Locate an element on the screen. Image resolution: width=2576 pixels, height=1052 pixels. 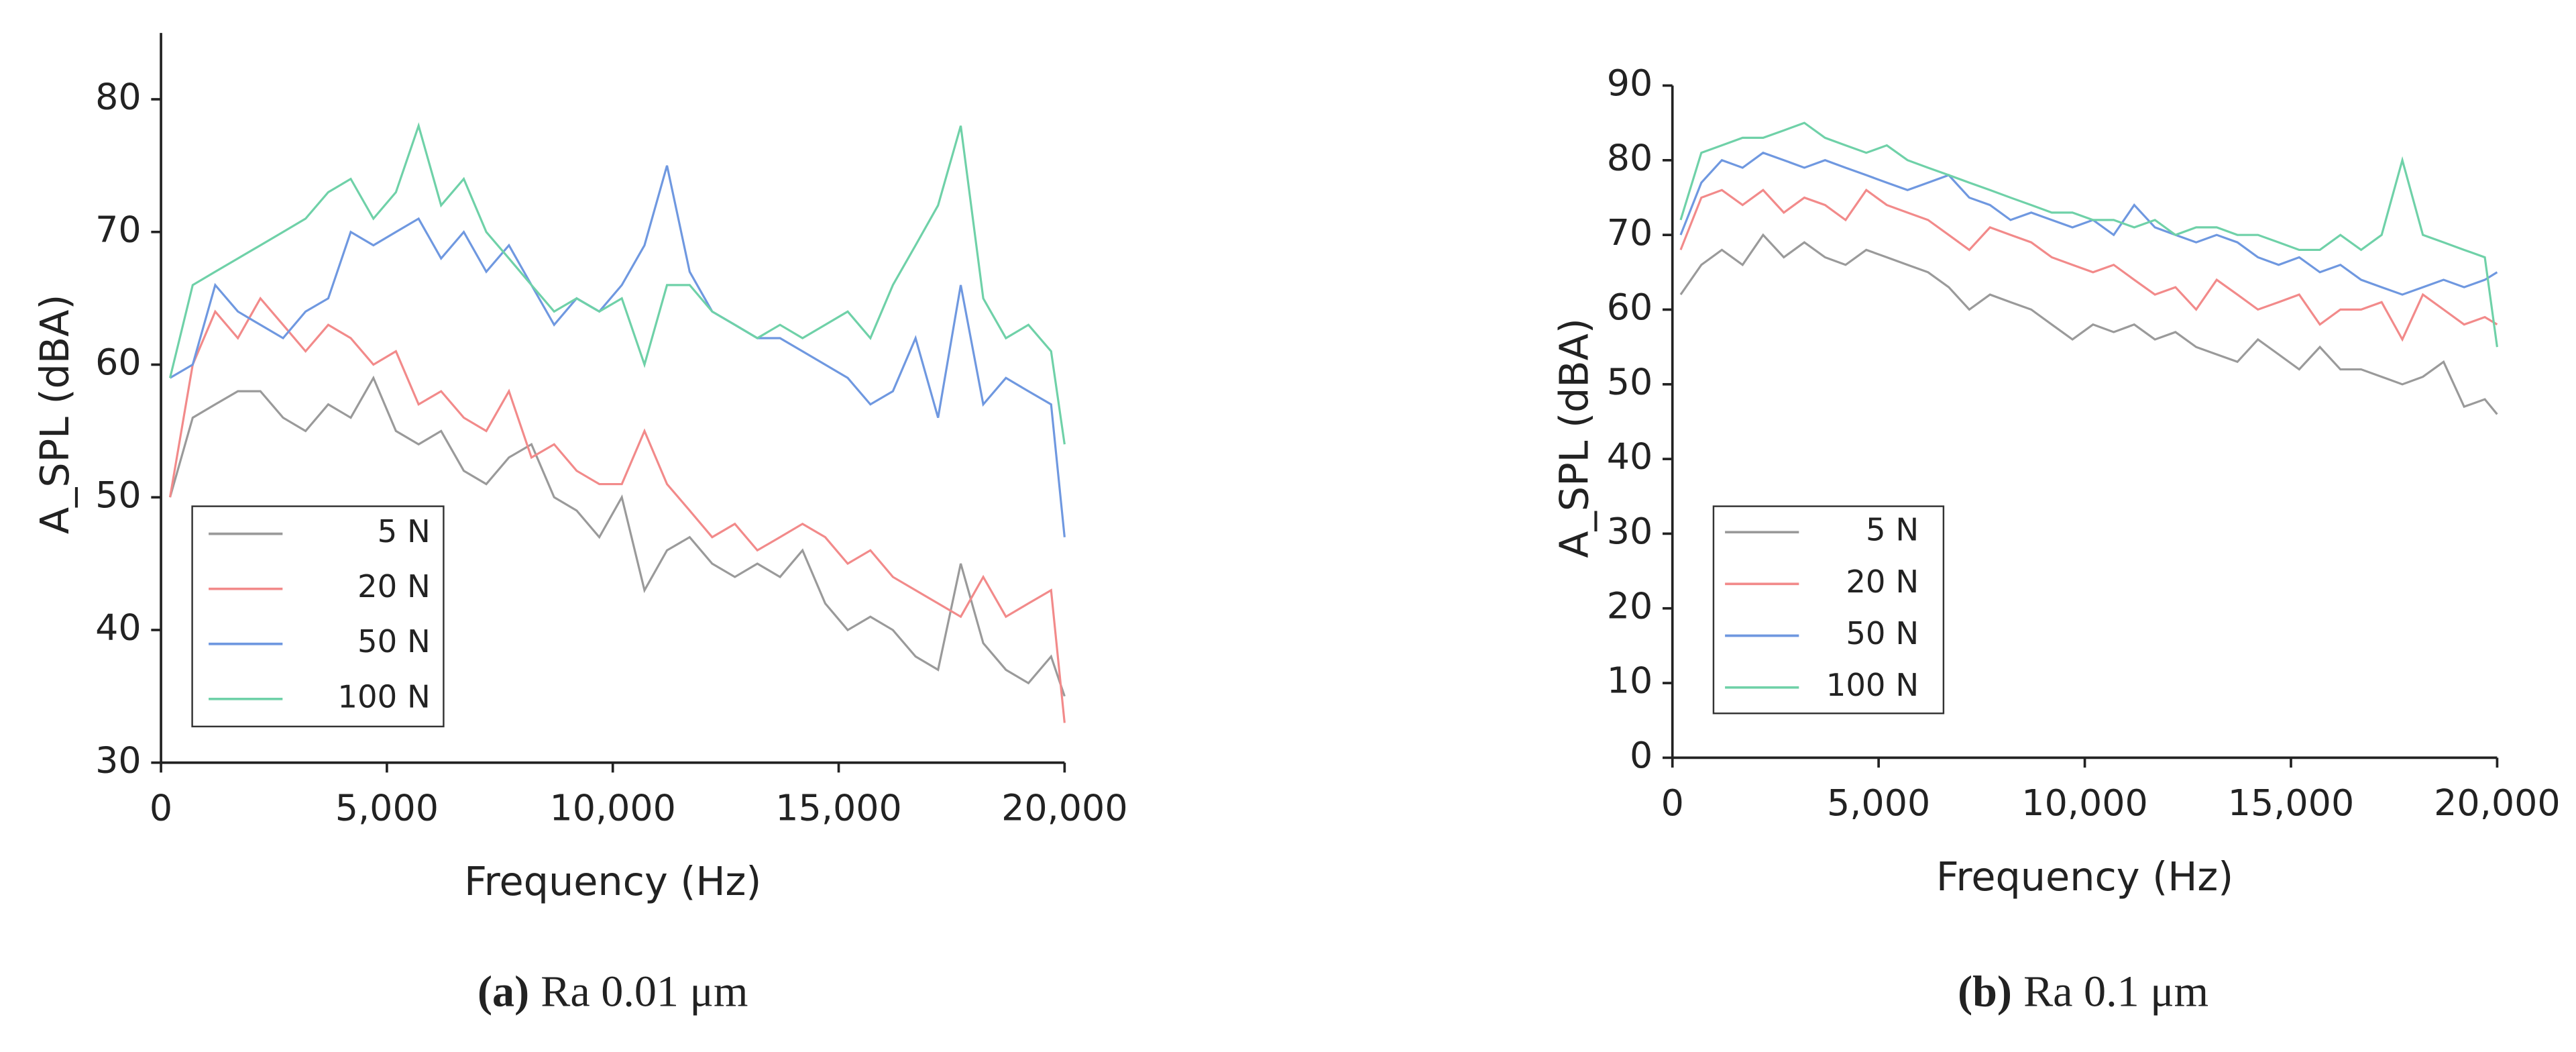
caption: (a) Ra 0.01 μm is located at coordinates (613, 992).